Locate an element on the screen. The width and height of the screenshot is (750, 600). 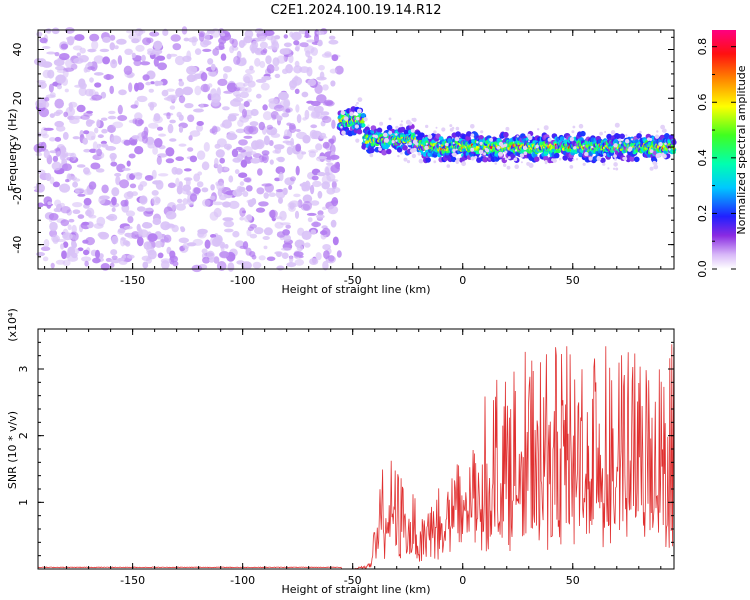
spectrogram-x-axis-title: Height of straight line (km) is located at coordinates (355, 289).